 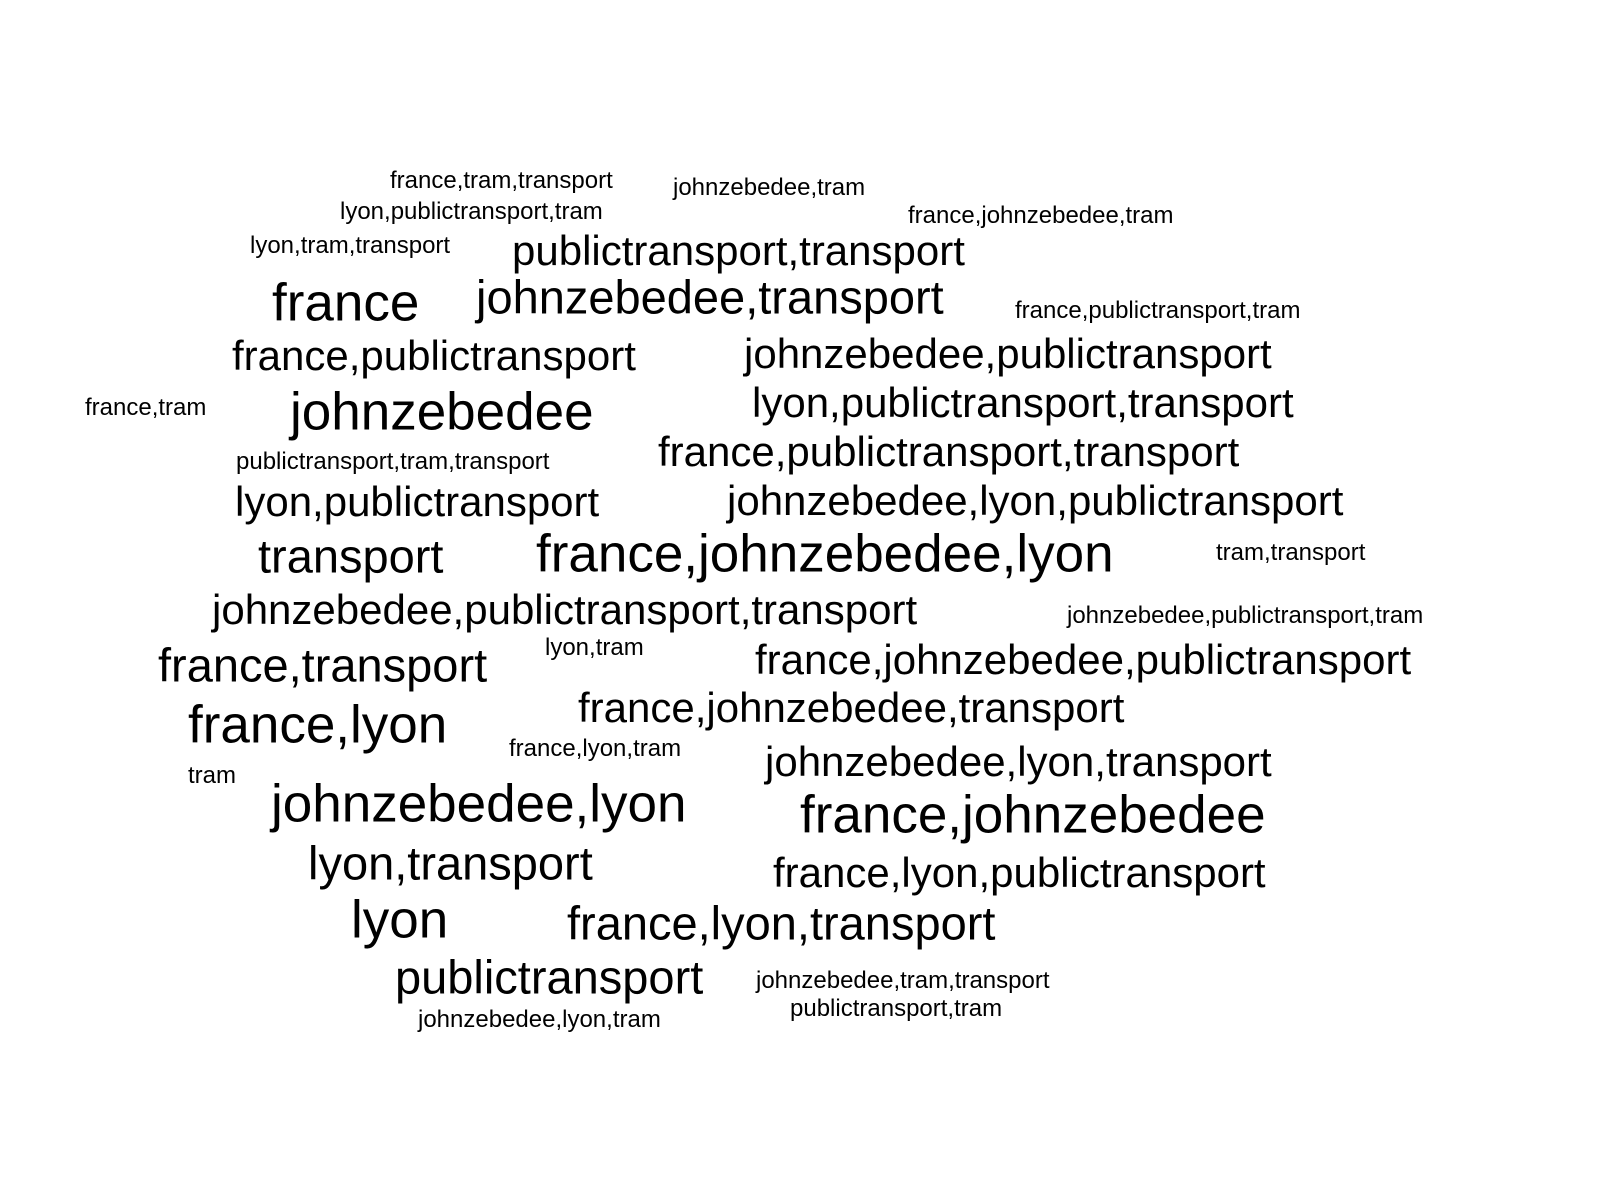 What do you see at coordinates (1245, 615) in the screenshot?
I see `word-cloud-term: johnzebedee,publictransport,tram` at bounding box center [1245, 615].